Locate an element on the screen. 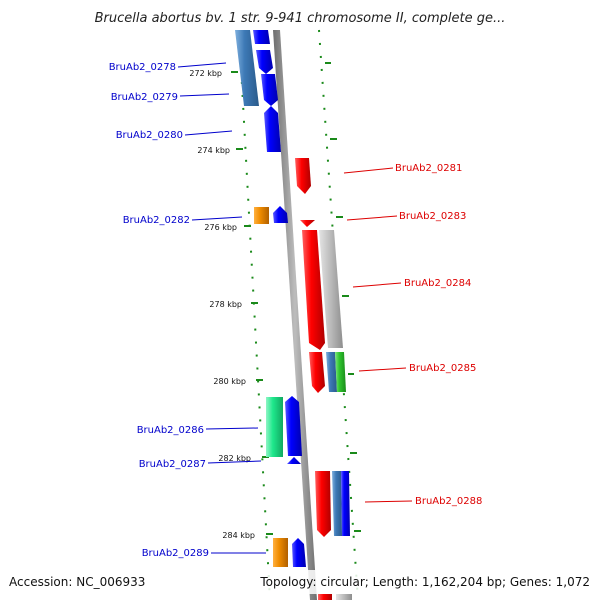  gene-feature-0278b is located at coordinates (263, 52).